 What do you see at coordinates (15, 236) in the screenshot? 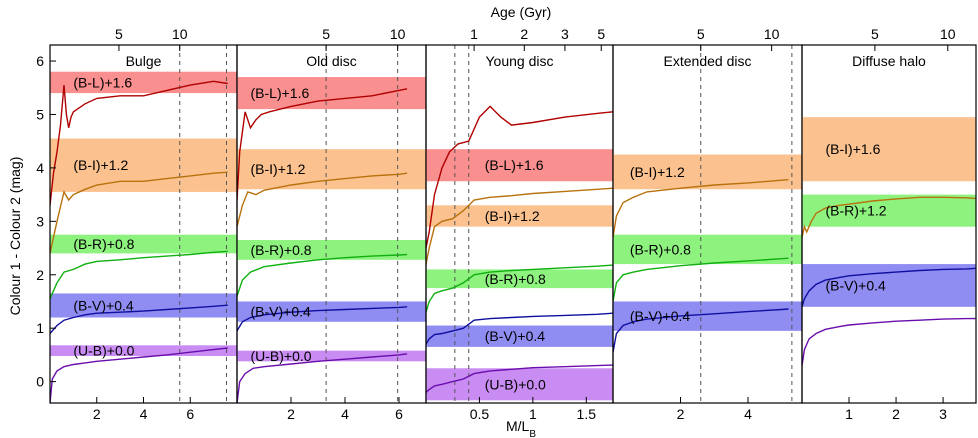
I see `y-axis-label: Colour 1 - Colour 2 (mag)` at bounding box center [15, 236].